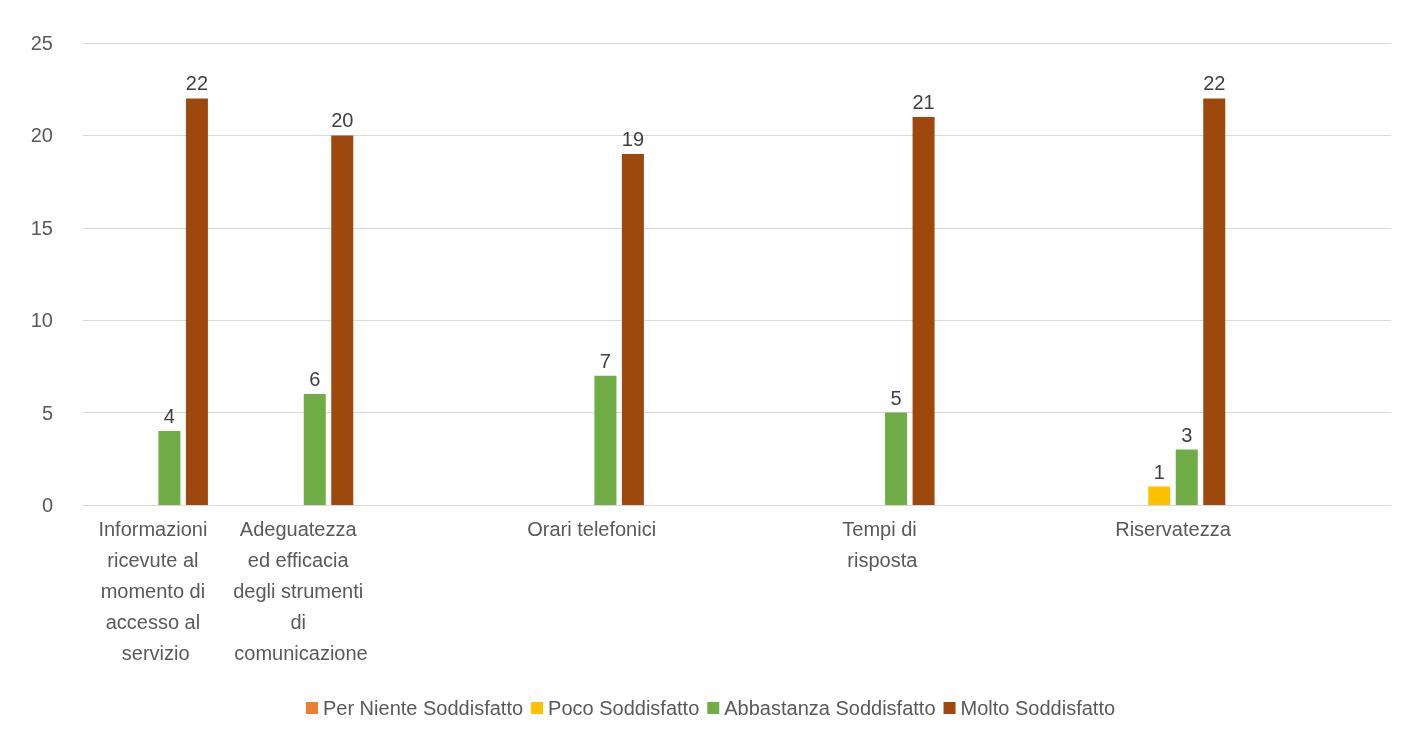  Describe the element at coordinates (169, 416) in the screenshot. I see `data-label: 4` at that location.